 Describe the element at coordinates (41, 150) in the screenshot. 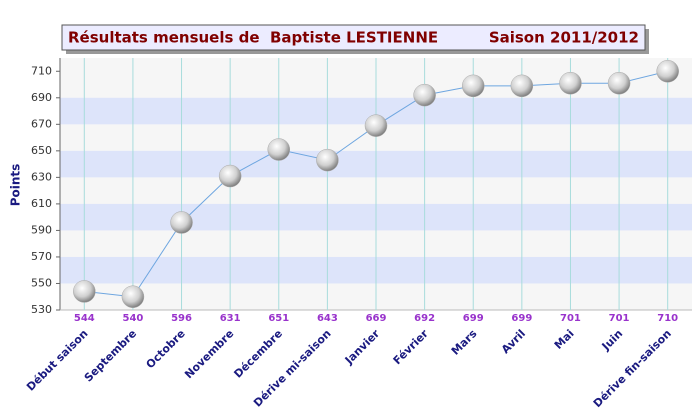

I see `y-tick-label: 650` at that location.